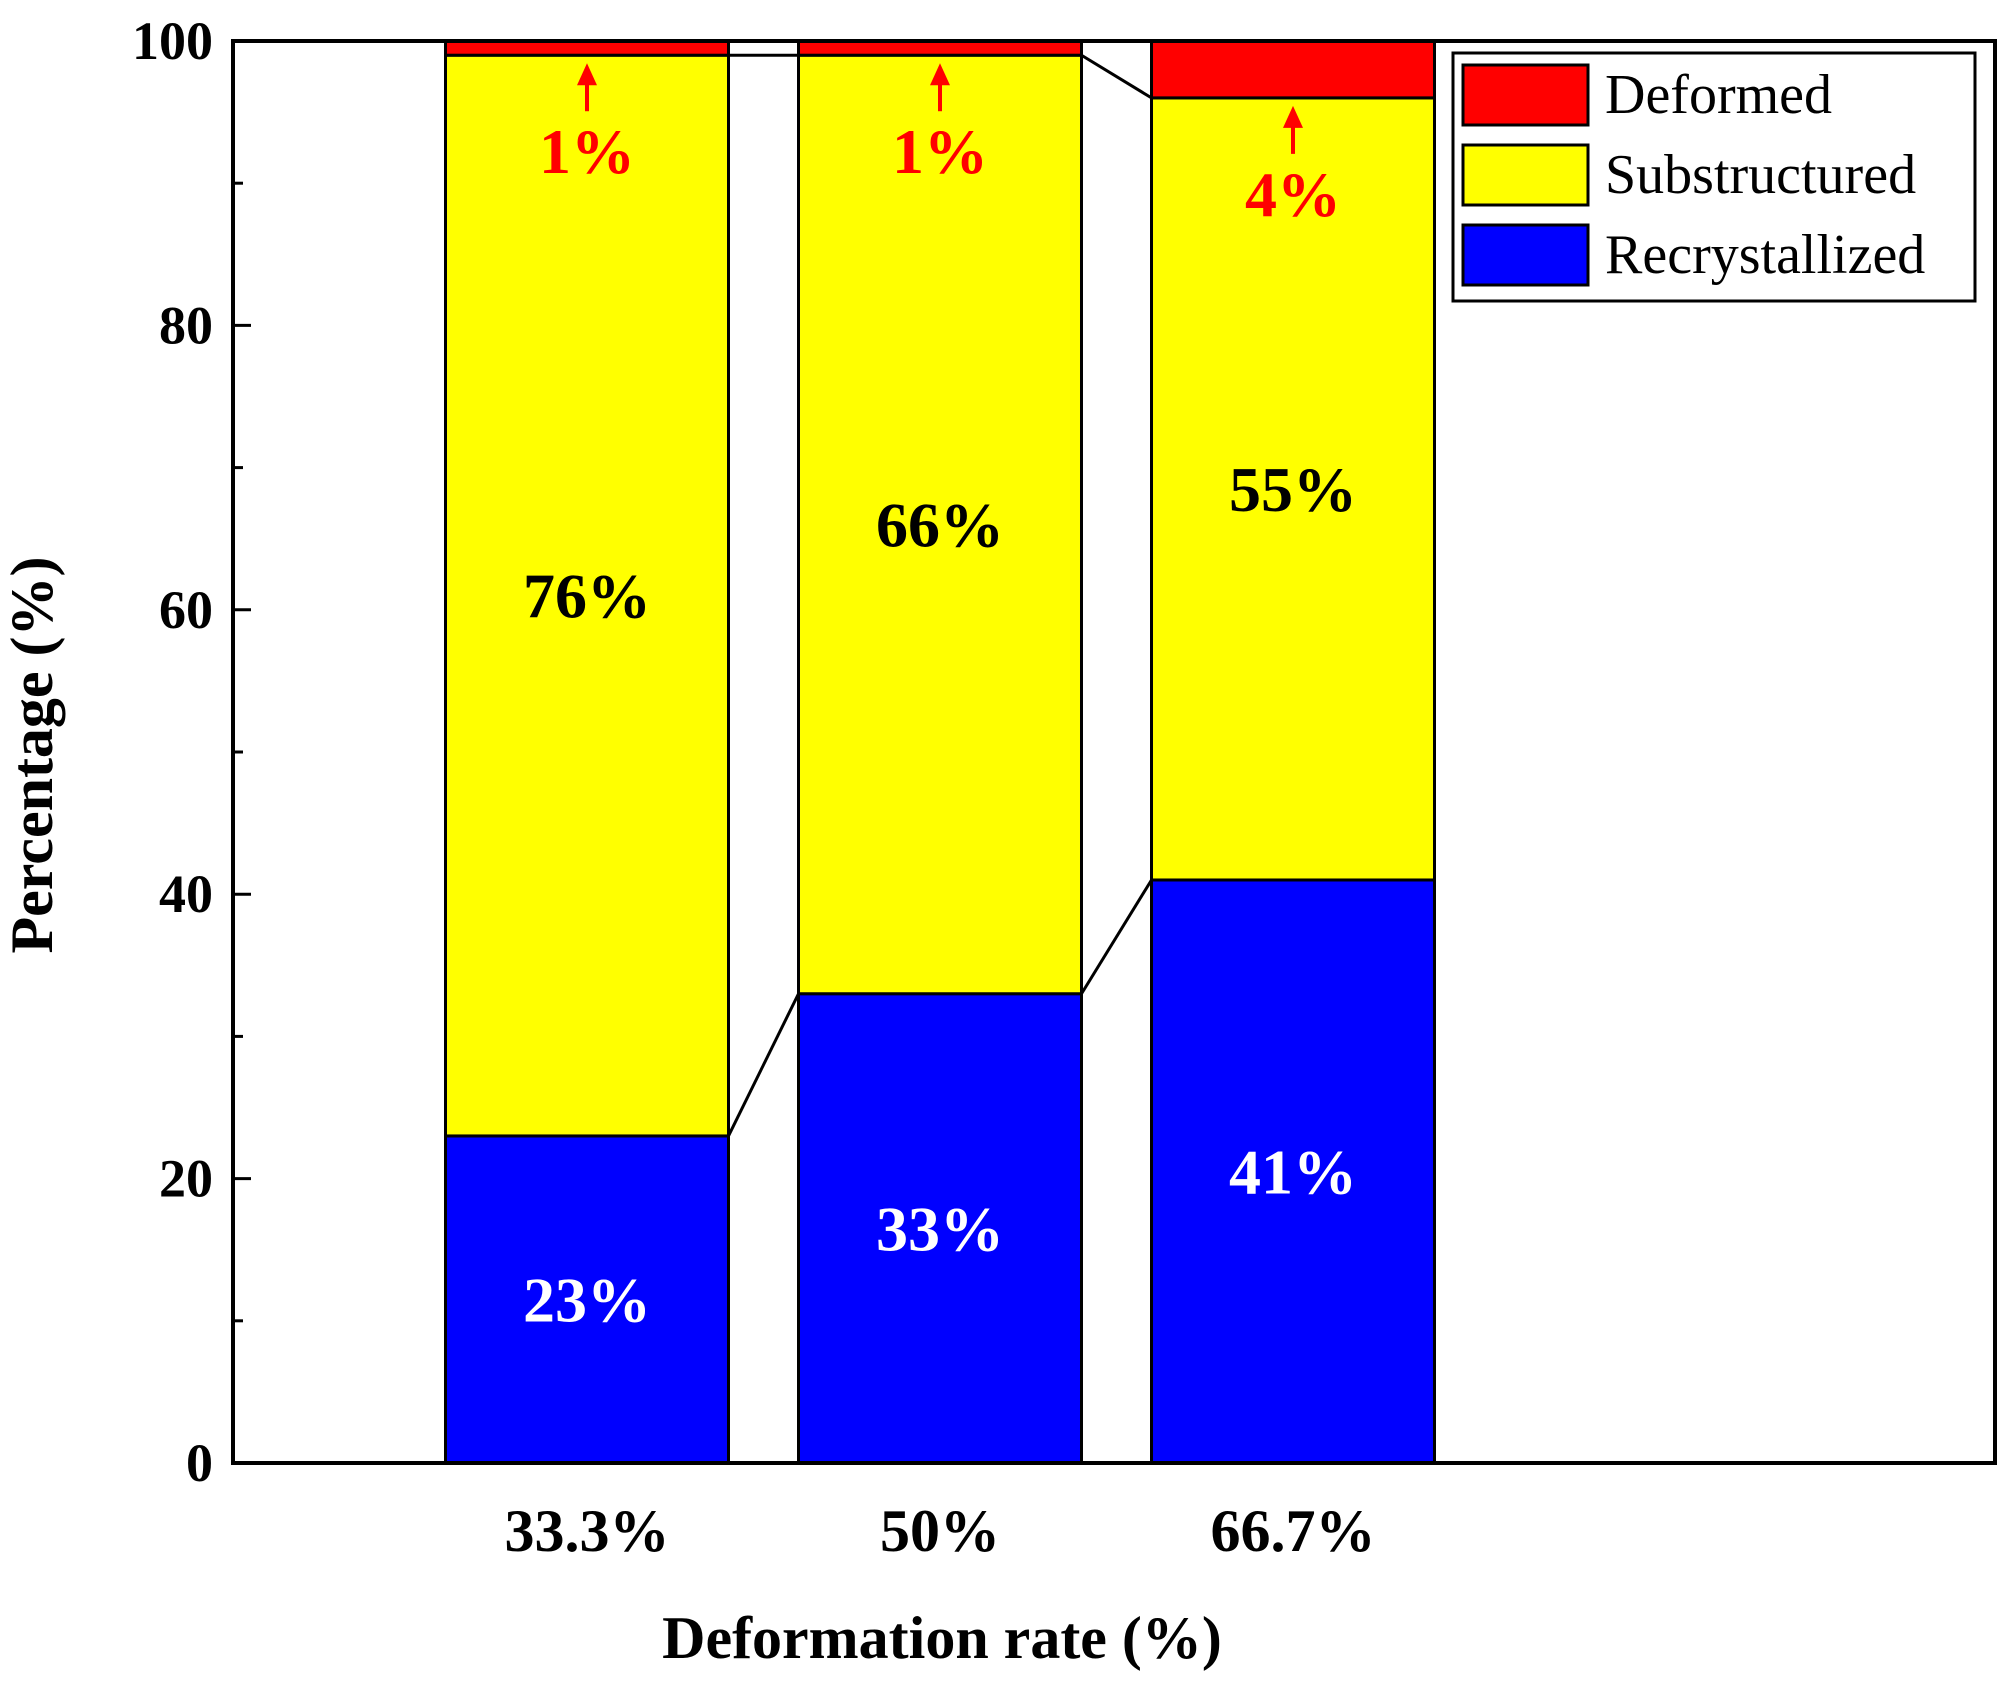  What do you see at coordinates (32, 754) in the screenshot?
I see `y-axis-title: Percentage (%)` at bounding box center [32, 754].